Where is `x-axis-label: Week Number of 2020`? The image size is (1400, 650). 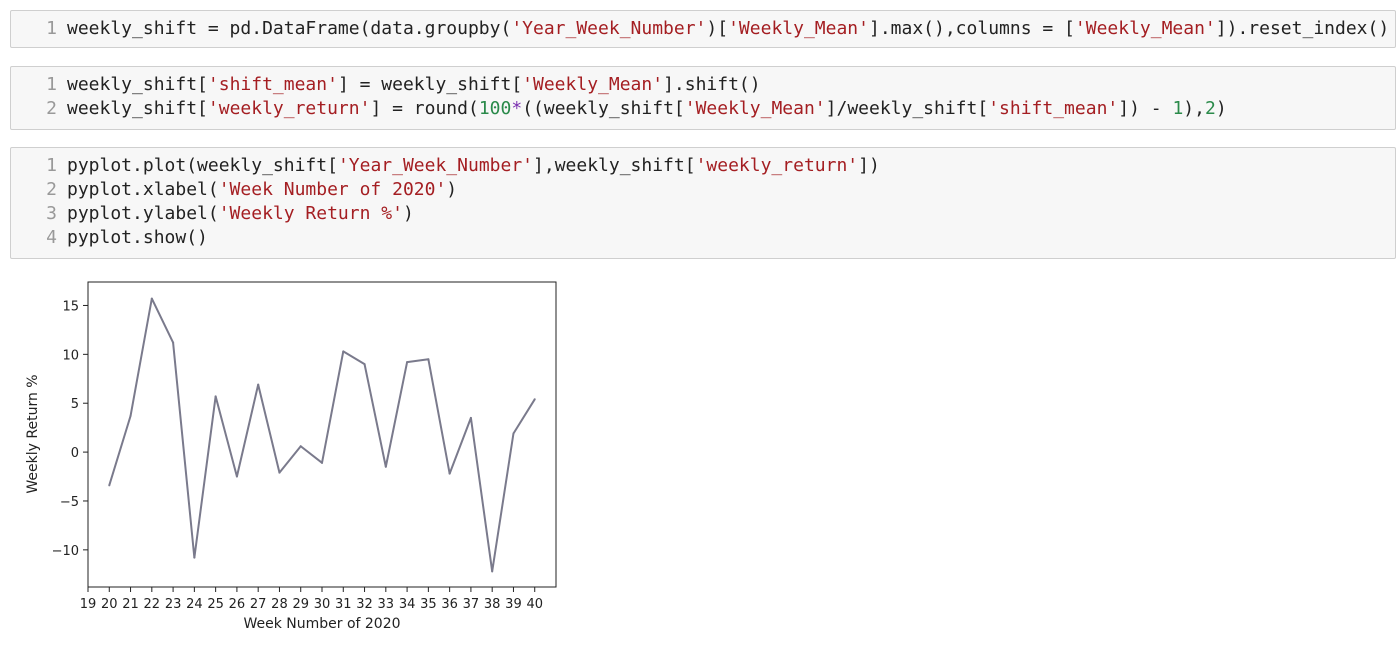
x-axis-label: Week Number of 2020 is located at coordinates (321, 624).